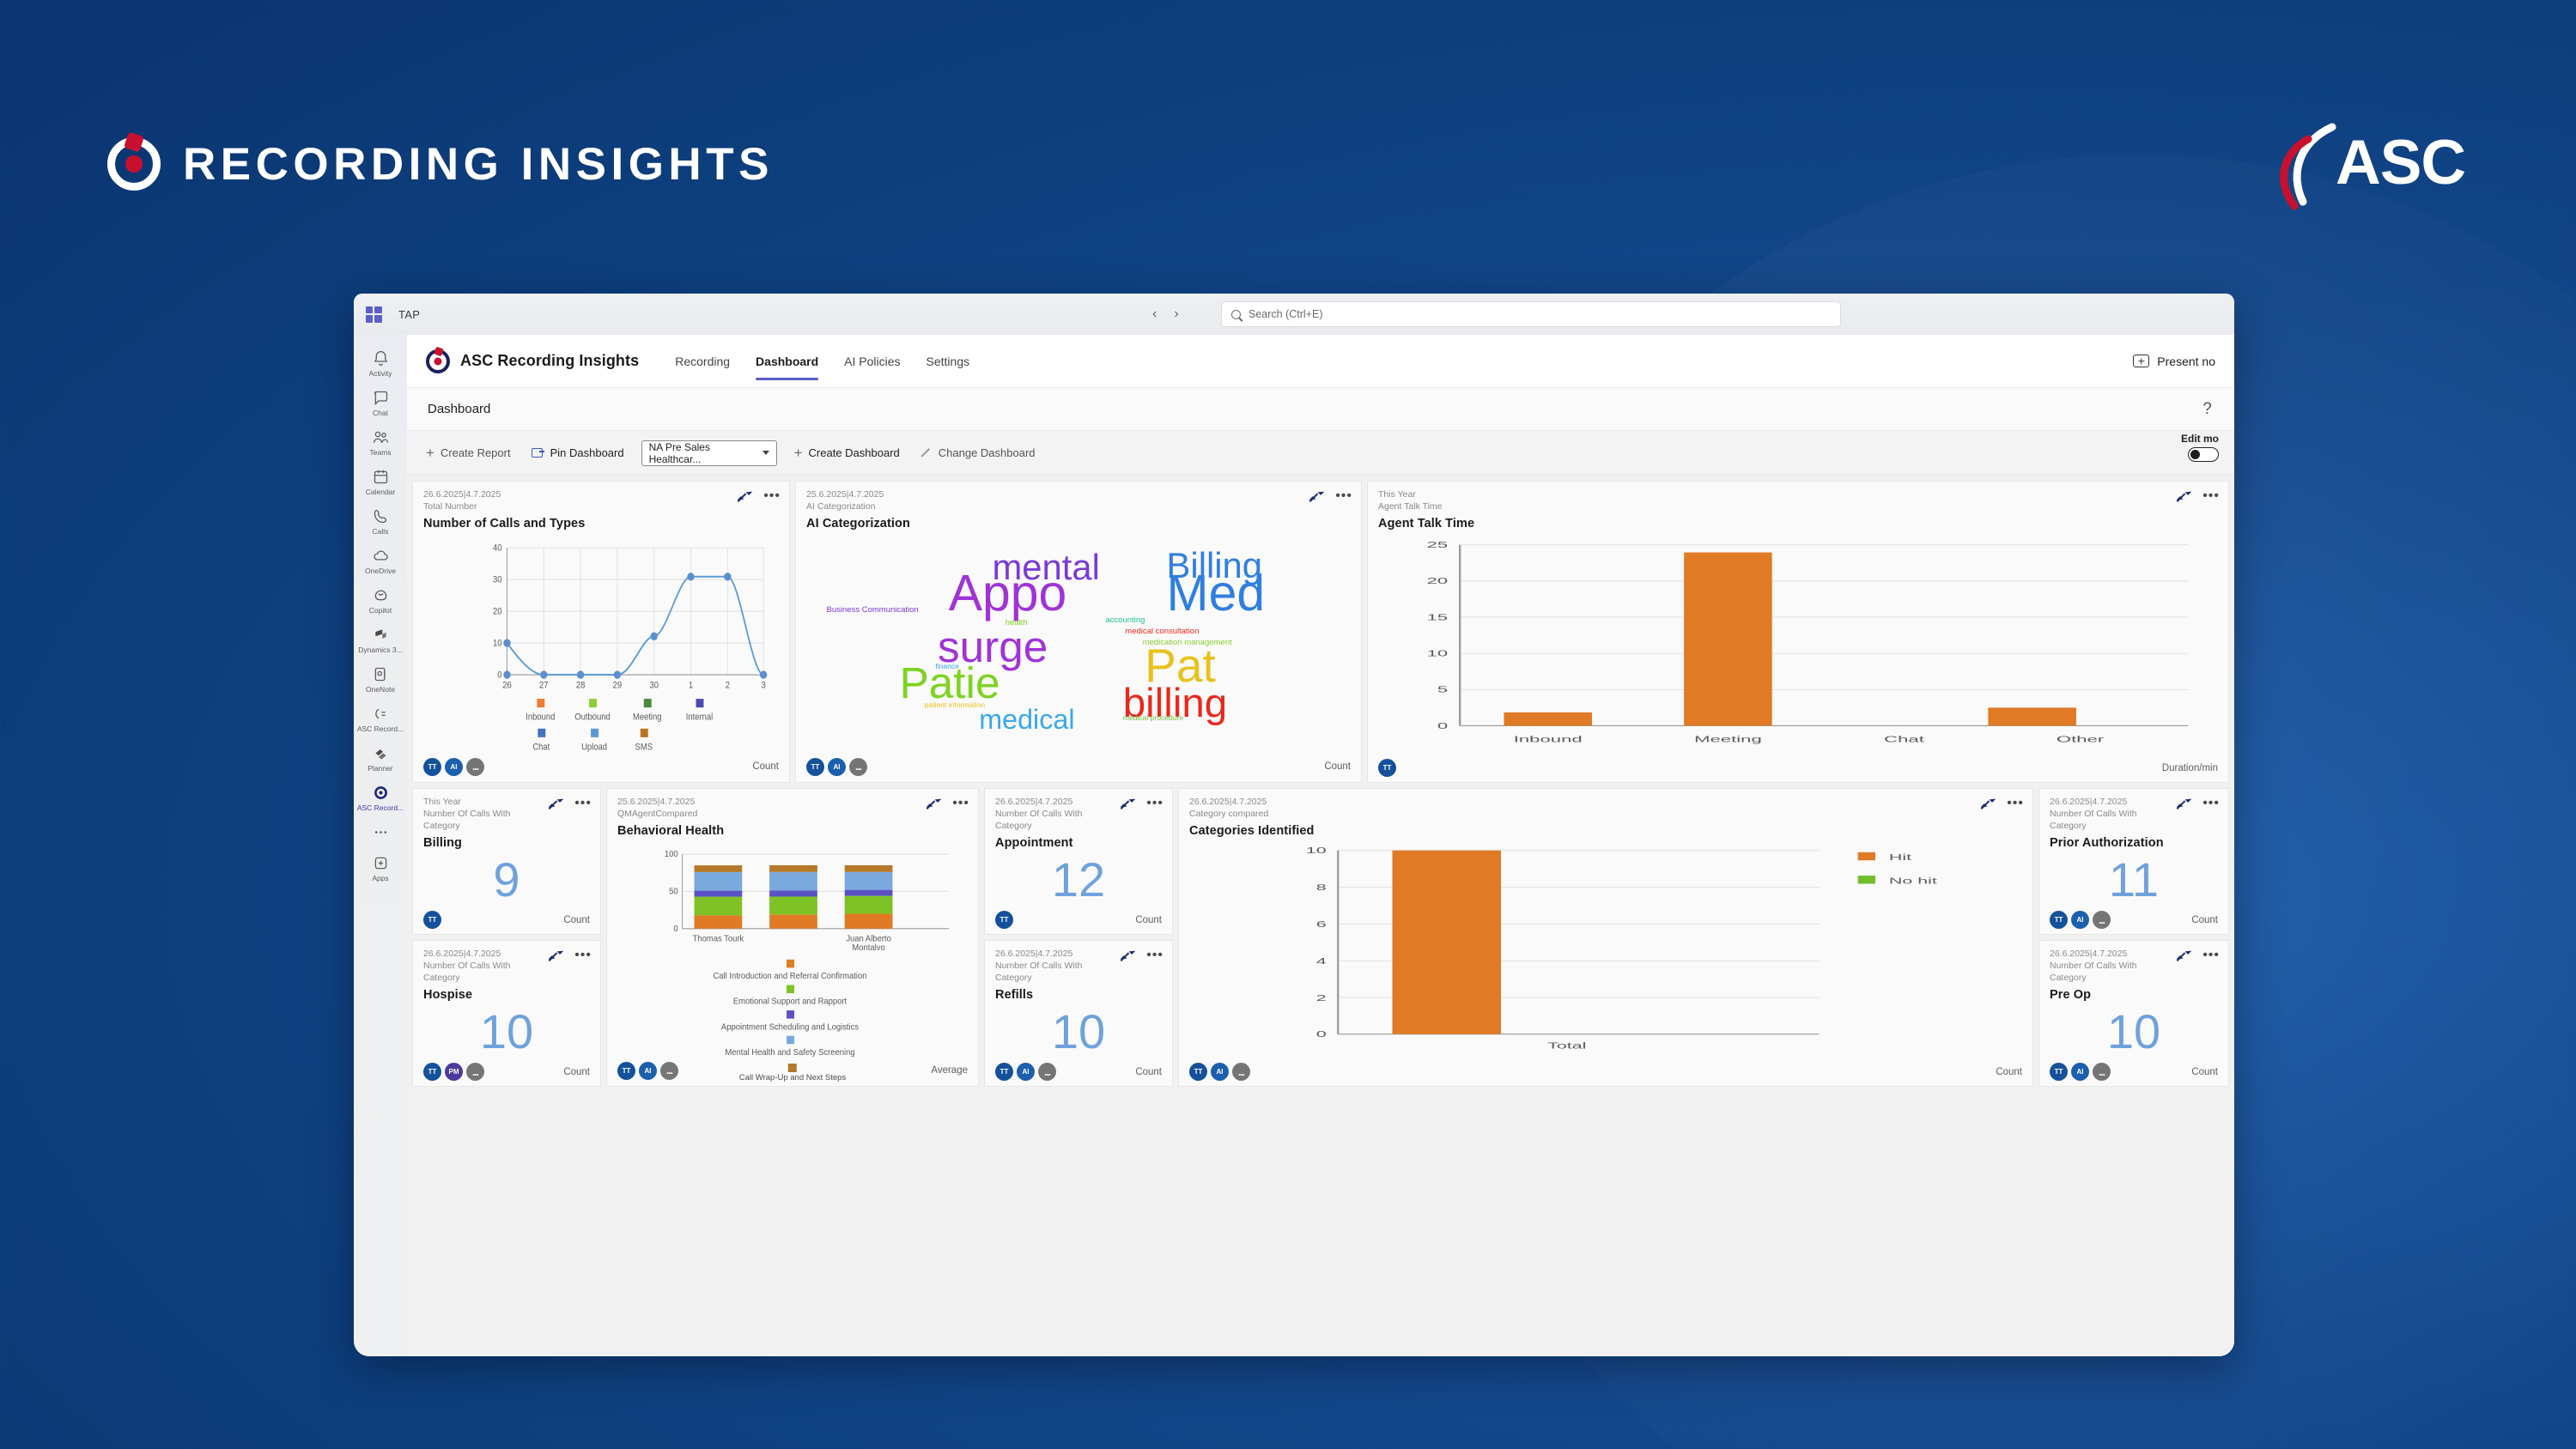 This screenshot has width=2576, height=1449. Describe the element at coordinates (380, 441) in the screenshot. I see `rail-item-teams: Teams` at that location.